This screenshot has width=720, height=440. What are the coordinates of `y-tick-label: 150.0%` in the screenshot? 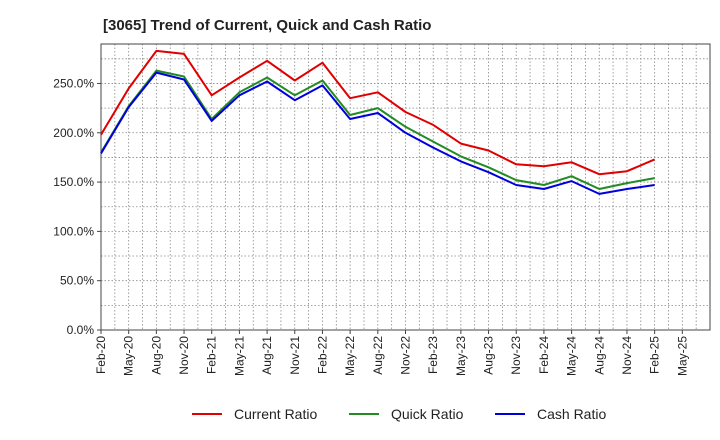 It's located at (73, 182).